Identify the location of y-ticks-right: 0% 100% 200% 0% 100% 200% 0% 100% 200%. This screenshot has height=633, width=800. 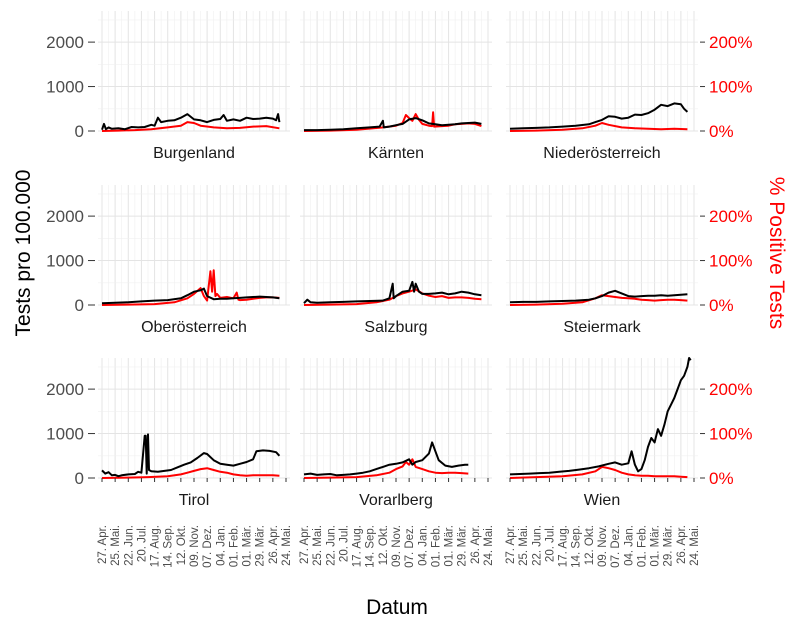
(726, 260).